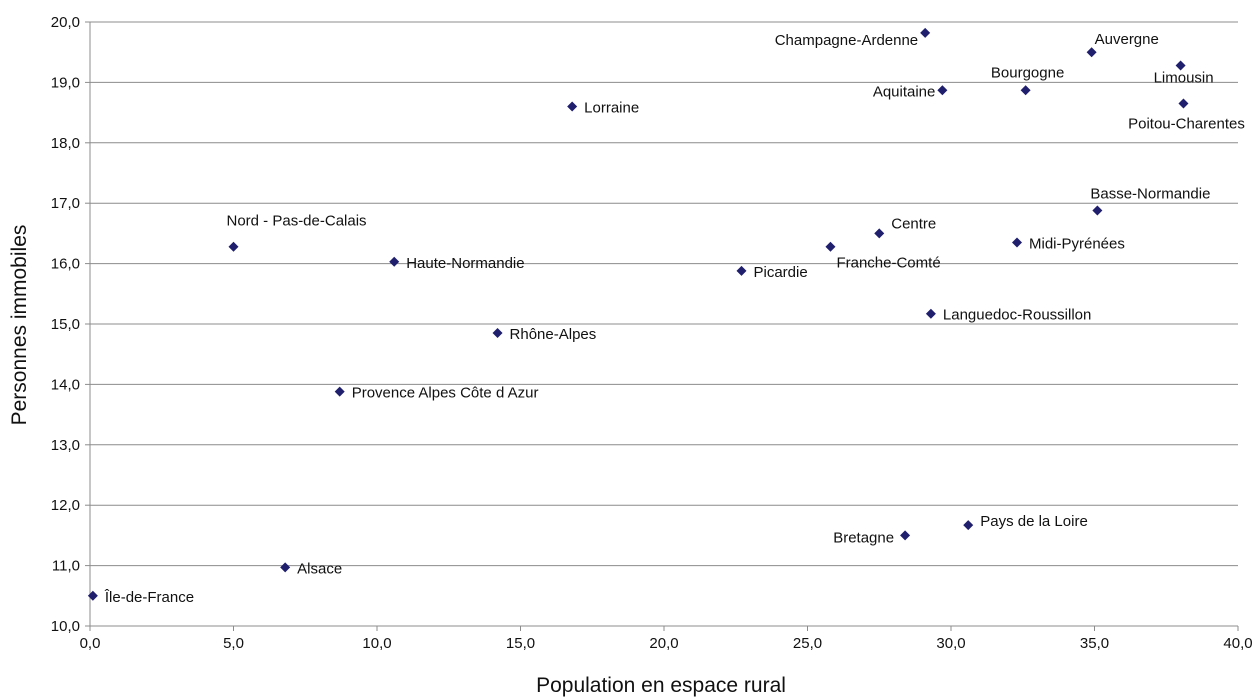 The width and height of the screenshot is (1255, 698). I want to click on x-tick-label: 0,0, so click(90, 643).